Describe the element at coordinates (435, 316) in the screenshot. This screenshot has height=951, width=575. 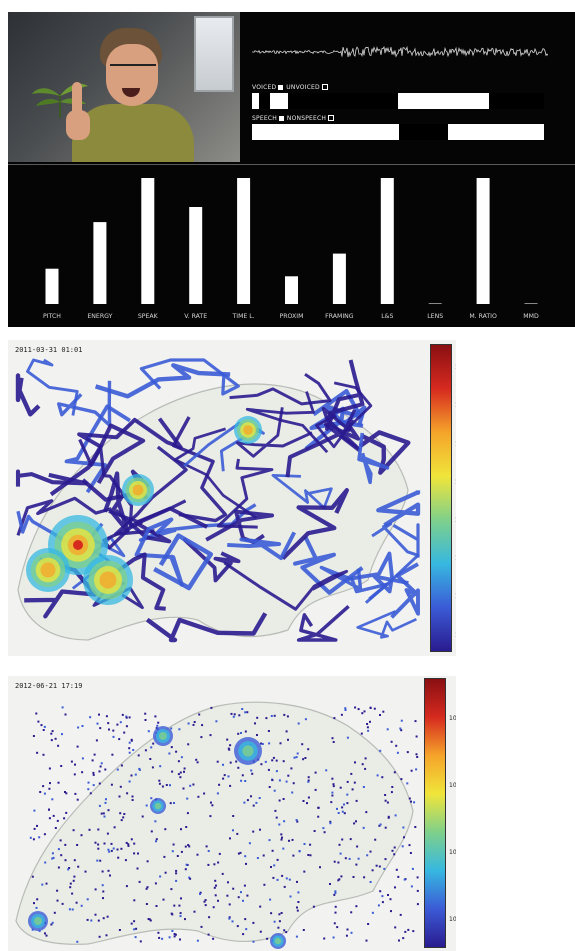
I see `bar-category-label: LENS` at that location.